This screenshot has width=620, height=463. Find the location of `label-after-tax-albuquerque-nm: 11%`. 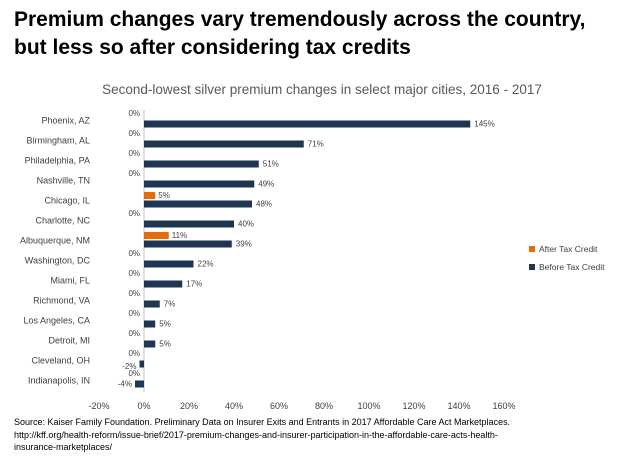

label-after-tax-albuquerque-nm: 11% is located at coordinates (179, 235).